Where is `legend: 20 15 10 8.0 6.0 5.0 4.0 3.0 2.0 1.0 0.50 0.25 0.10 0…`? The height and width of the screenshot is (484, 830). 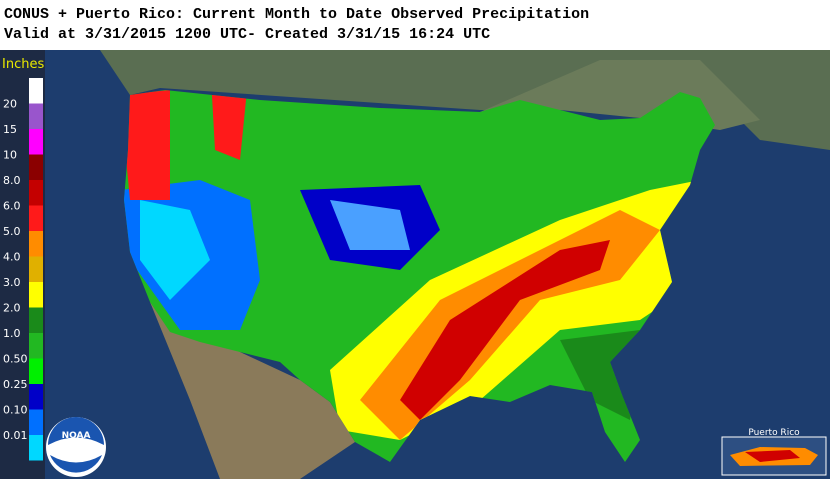 legend: 20 15 10 8.0 6.0 5.0 4.0 3.0 2.0 1.0 0.50 0.25 0.10 0… is located at coordinates (23, 269).